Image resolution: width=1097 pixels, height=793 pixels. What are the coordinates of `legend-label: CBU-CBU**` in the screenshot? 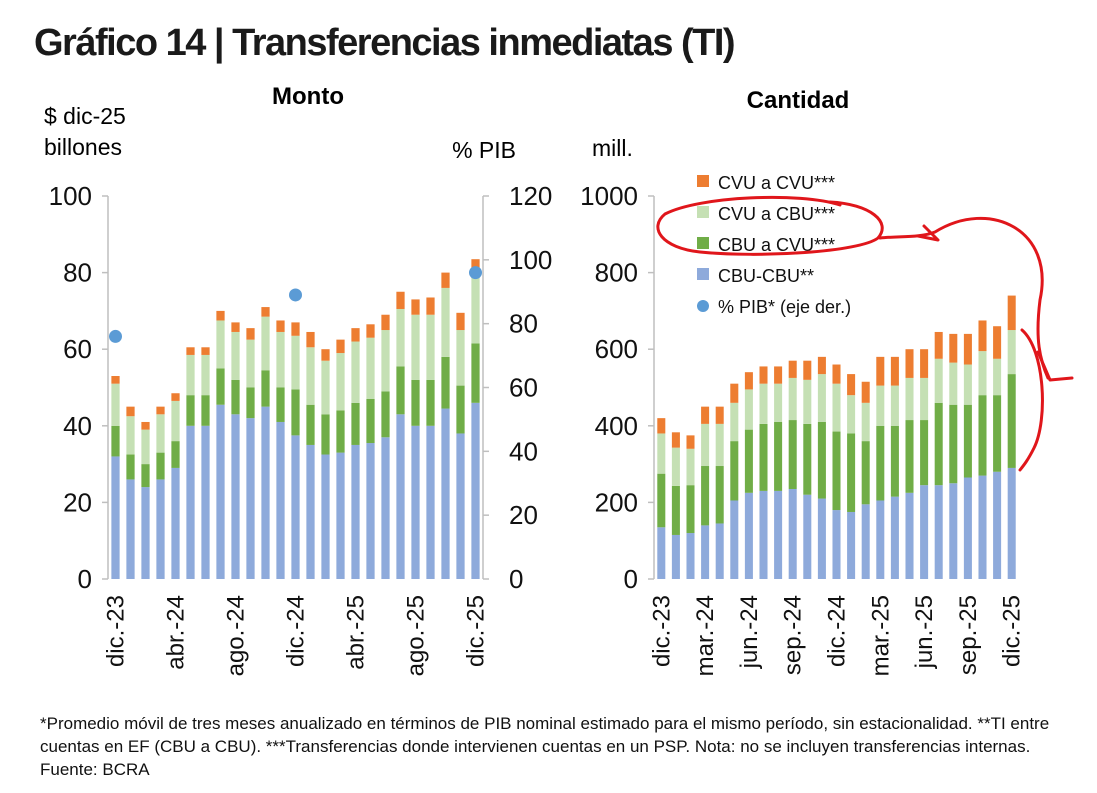 It's located at (766, 276).